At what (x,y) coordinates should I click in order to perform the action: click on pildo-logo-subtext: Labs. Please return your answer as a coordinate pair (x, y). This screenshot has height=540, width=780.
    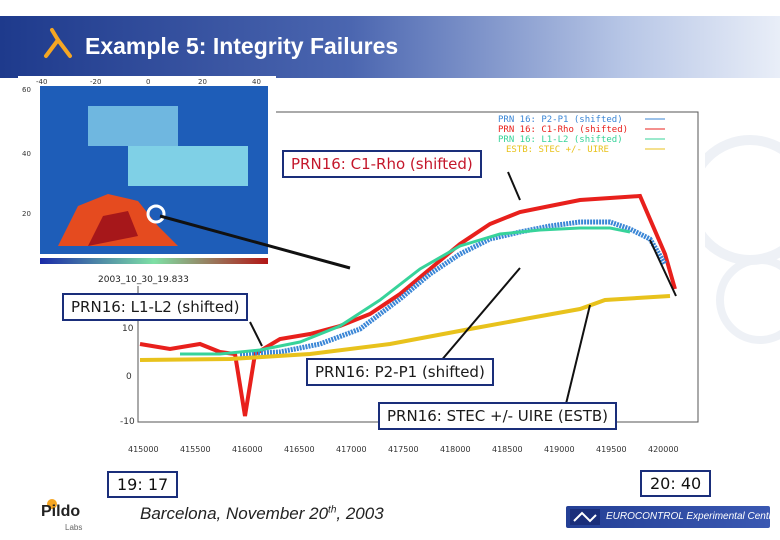
    Looking at the image, I should click on (74, 527).